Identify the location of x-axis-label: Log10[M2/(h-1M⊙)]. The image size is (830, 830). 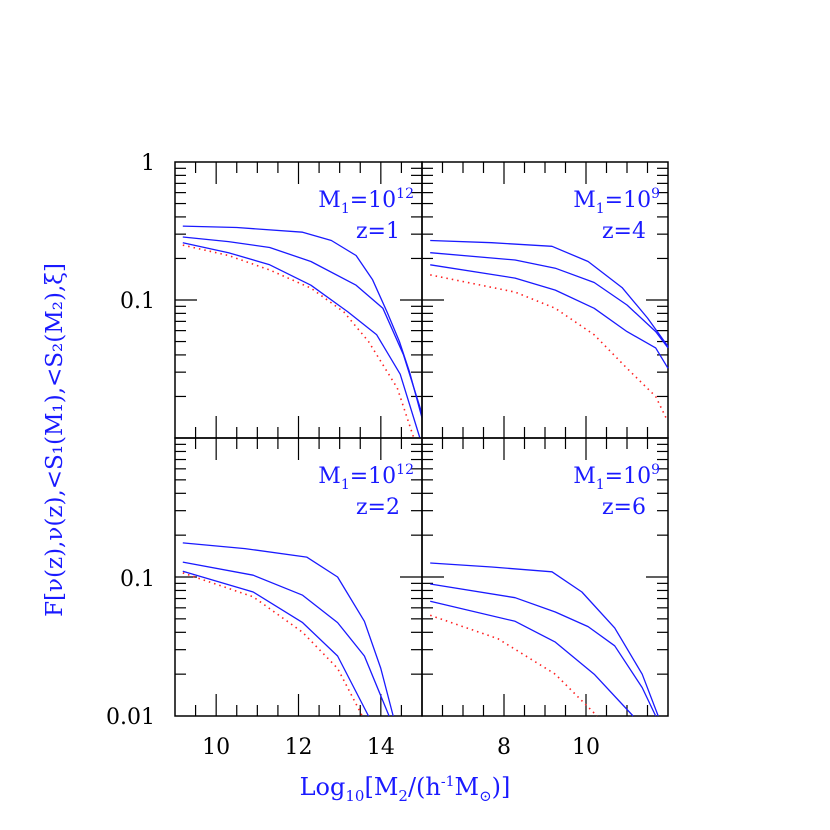
(405, 789).